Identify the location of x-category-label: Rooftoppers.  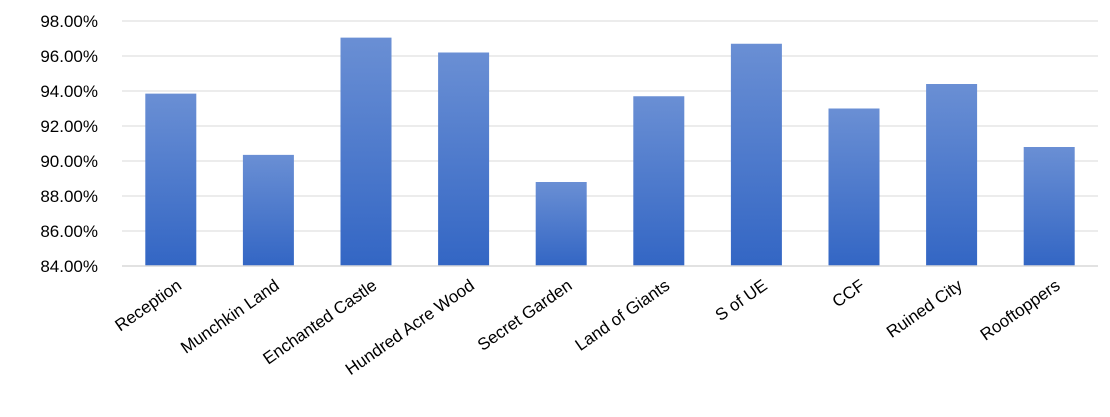
(1020, 310).